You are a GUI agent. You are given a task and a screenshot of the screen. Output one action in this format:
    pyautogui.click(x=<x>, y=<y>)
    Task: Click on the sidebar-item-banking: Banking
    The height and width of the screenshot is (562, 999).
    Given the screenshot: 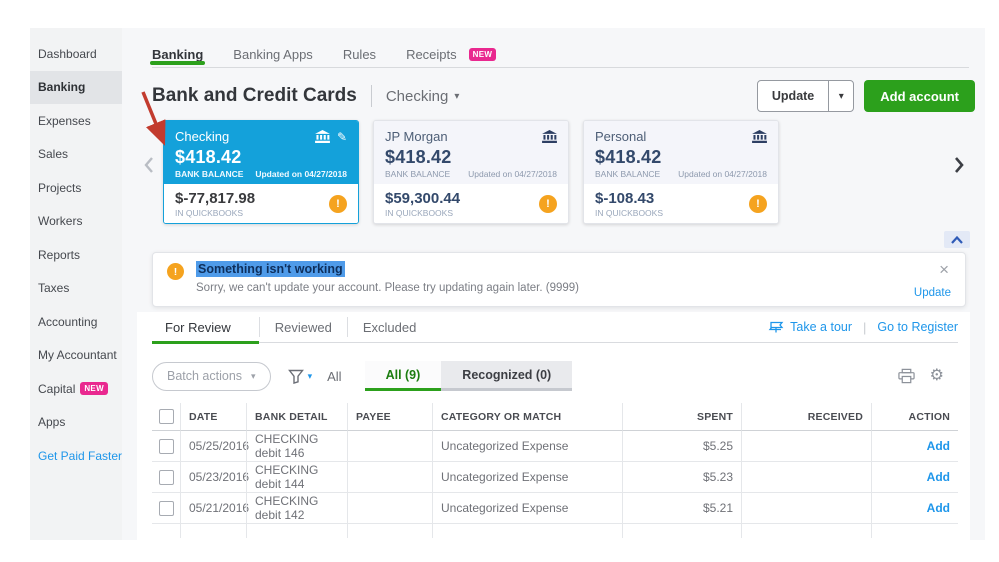 What is the action you would take?
    pyautogui.click(x=76, y=87)
    